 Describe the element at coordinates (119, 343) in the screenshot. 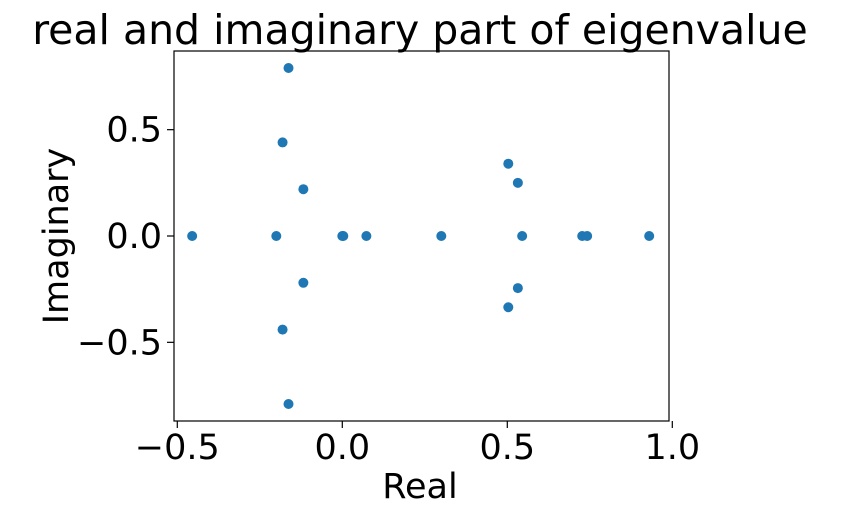

I see `y-tick-label: −0.5` at that location.